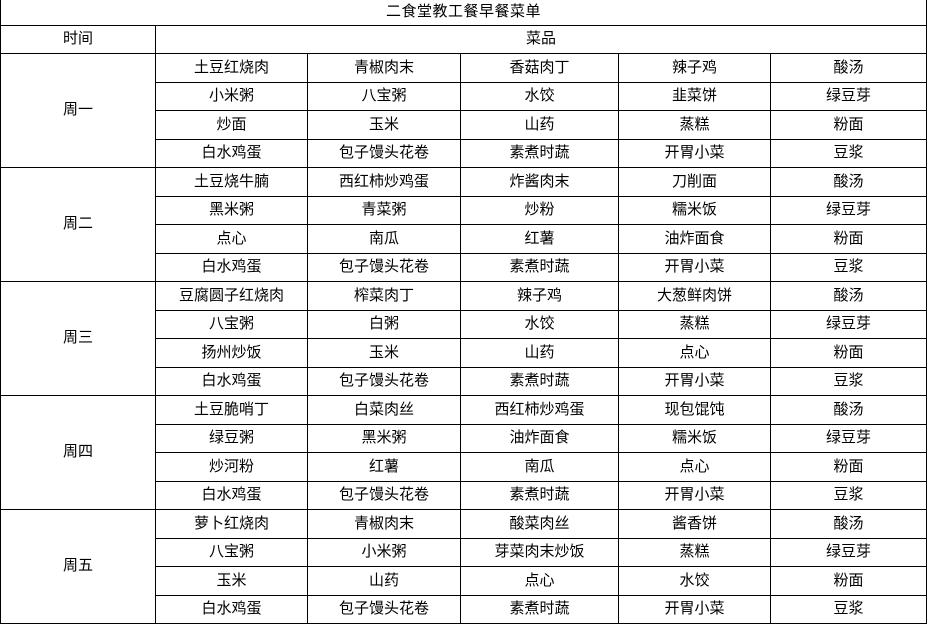 Image resolution: width=933 pixels, height=624 pixels. I want to click on header-time: 时间, so click(78, 39).